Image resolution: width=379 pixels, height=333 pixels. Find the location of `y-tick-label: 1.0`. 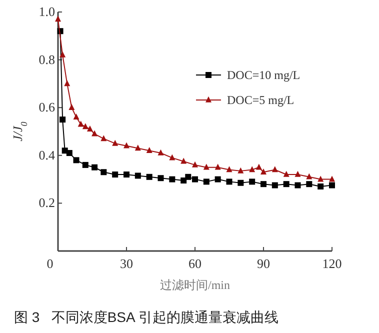

y-tick-label: 1.0 is located at coordinates (46, 11).